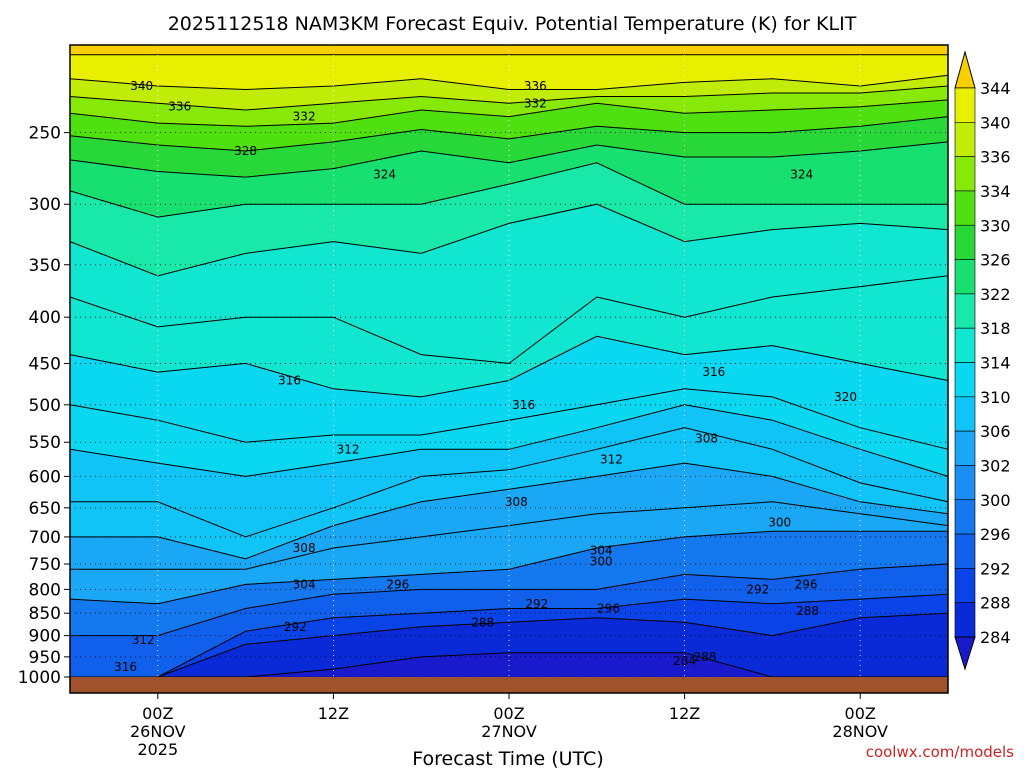  I want to click on colorbar-label: 296, so click(995, 534).